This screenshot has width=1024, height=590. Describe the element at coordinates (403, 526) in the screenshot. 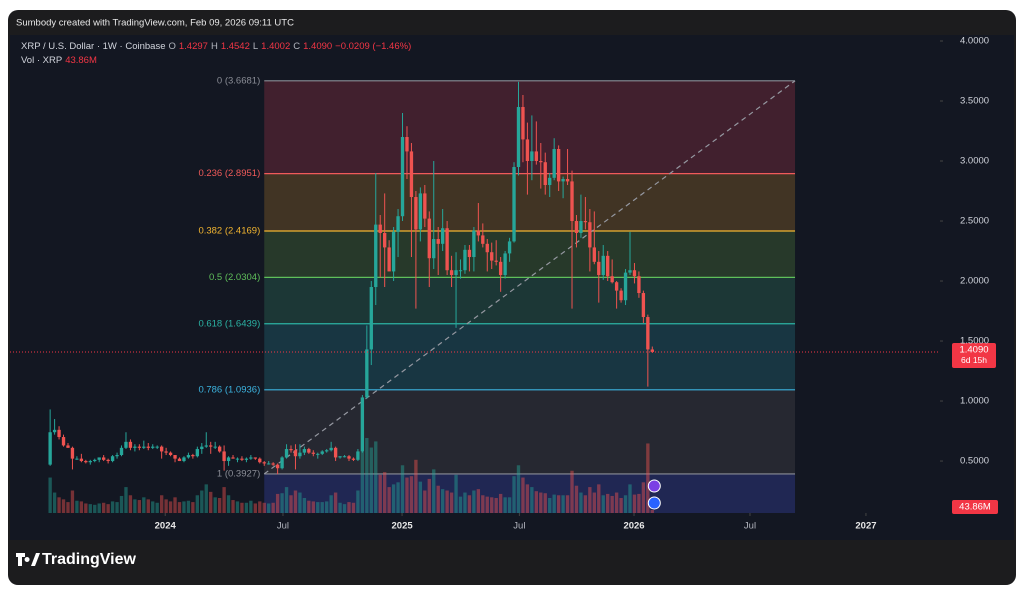

I see `x-tick-label: 2025` at that location.